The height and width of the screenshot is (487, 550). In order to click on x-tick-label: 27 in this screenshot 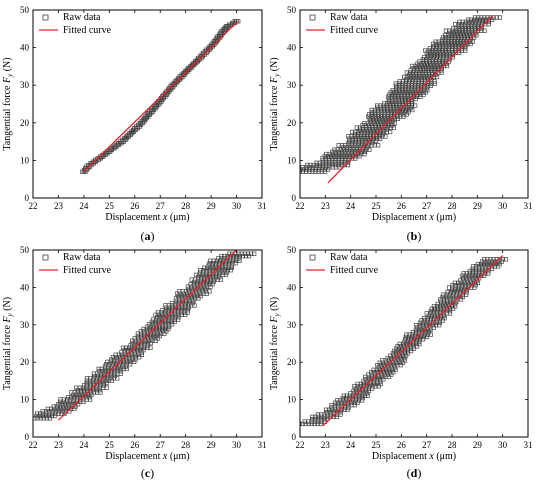, I will do `click(427, 206)`.